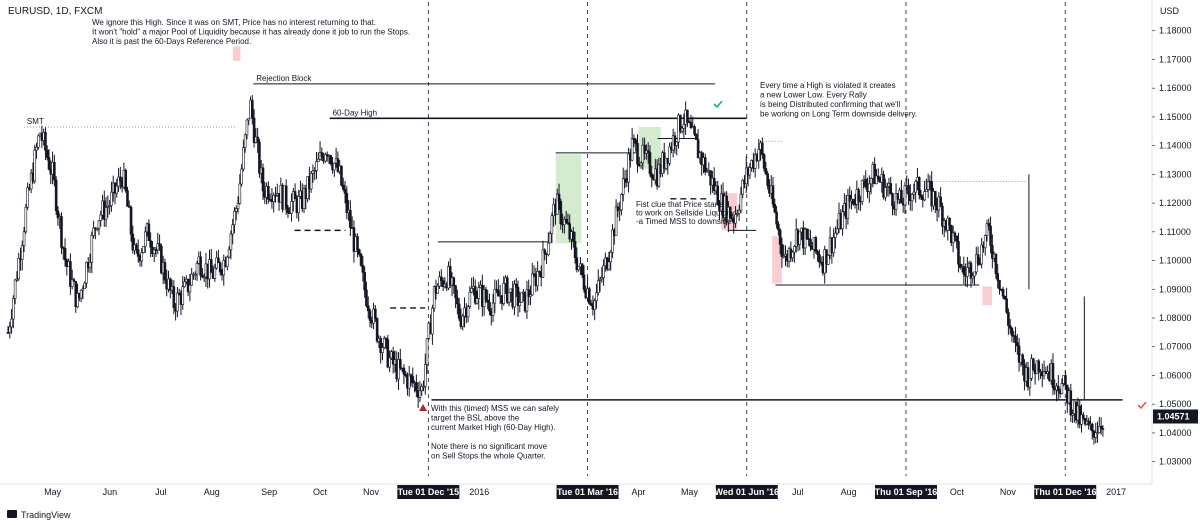 Image resolution: width=1200 pixels, height=525 pixels. What do you see at coordinates (429, 492) in the screenshot?
I see `date-marker-label: Tue 01 Dec '15` at bounding box center [429, 492].